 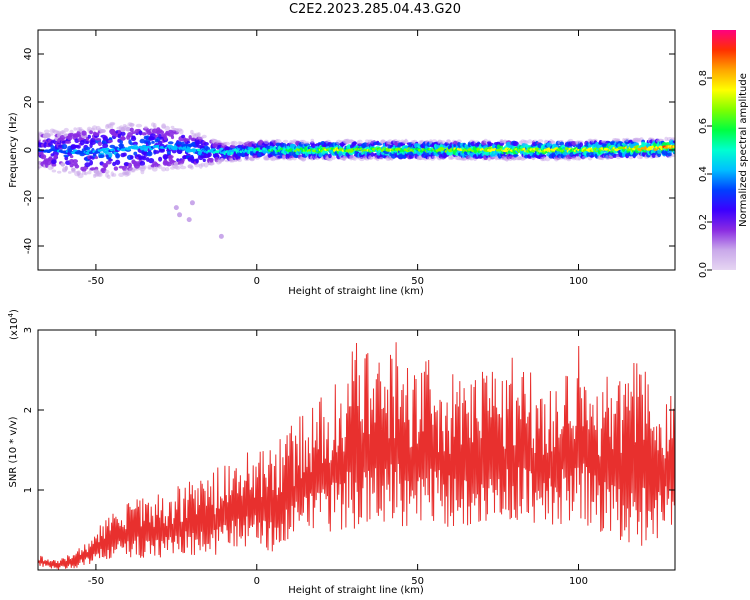 I want to click on colorbar-tick-label: 0.8, so click(x=703, y=78).